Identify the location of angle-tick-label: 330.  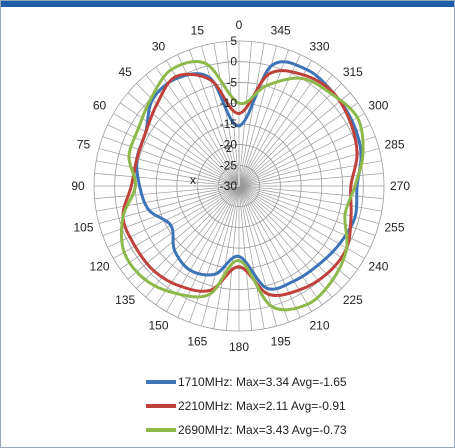
(319, 47).